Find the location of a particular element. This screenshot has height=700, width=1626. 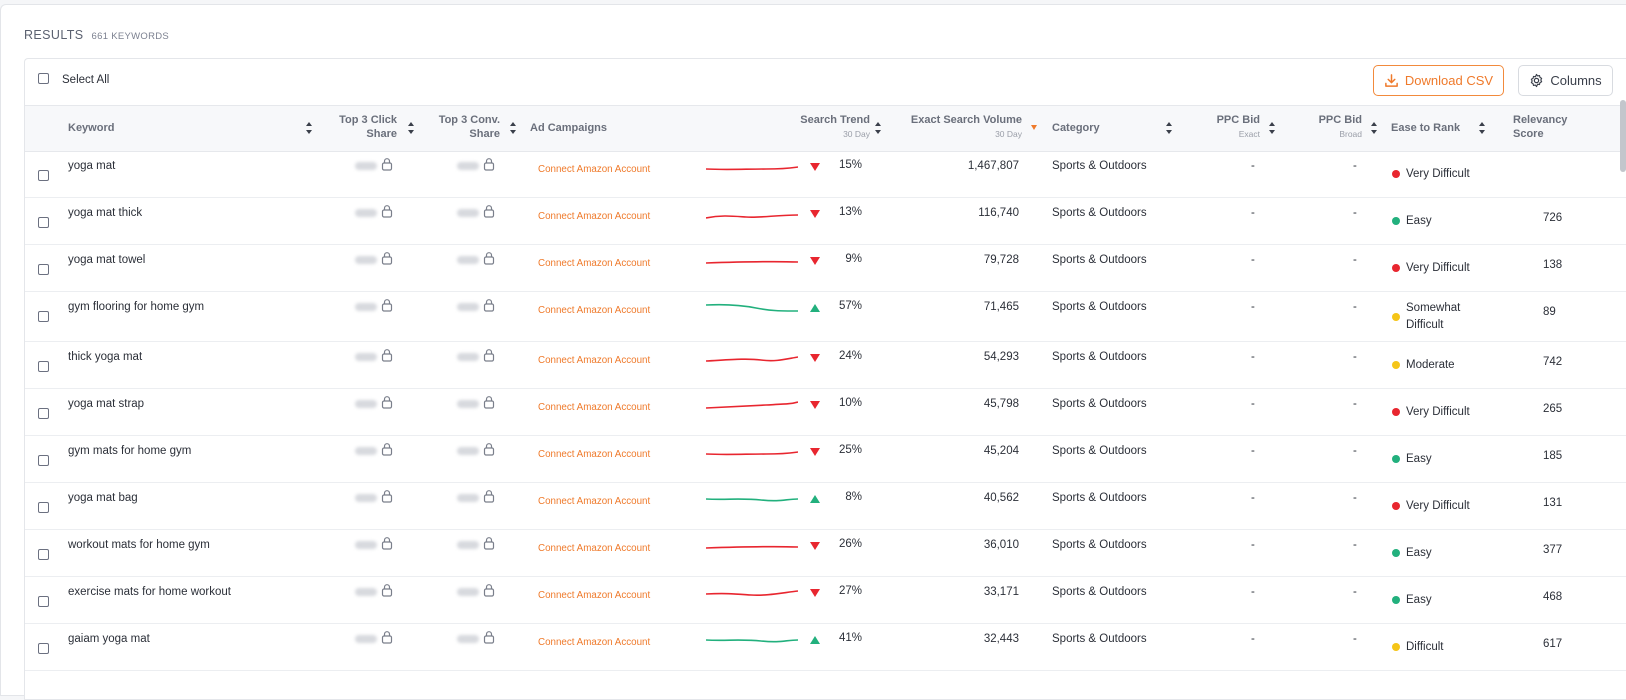

keyword-cell: gym flooring for home gym is located at coordinates (136, 307).